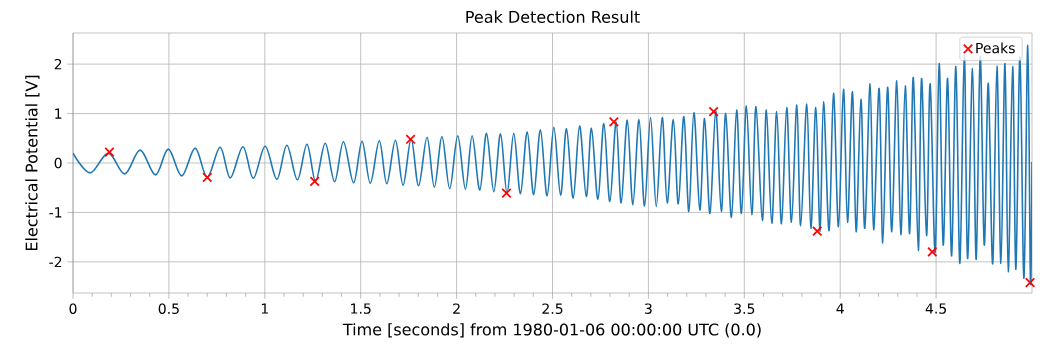 This screenshot has width=1042, height=357. Describe the element at coordinates (551, 330) in the screenshot. I see `x-axis-title: Time [seconds] from 1980-01-06 00:00:00 UTC (0.0)` at that location.